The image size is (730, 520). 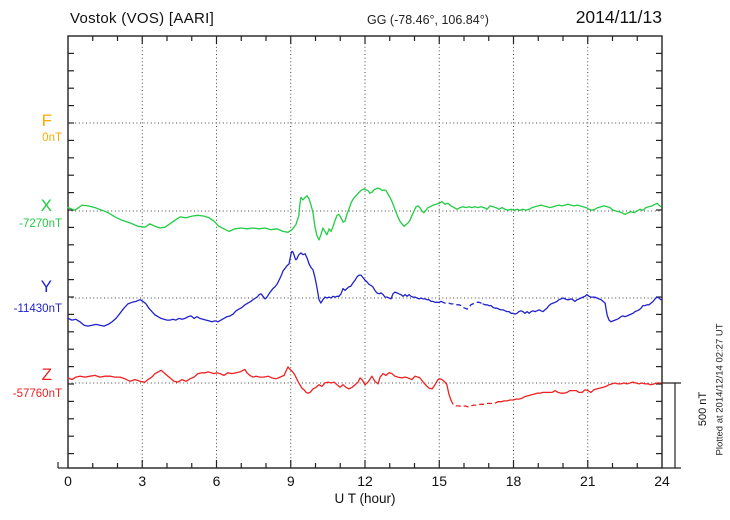 What do you see at coordinates (216, 481) in the screenshot?
I see `x-tick-label: 6` at bounding box center [216, 481].